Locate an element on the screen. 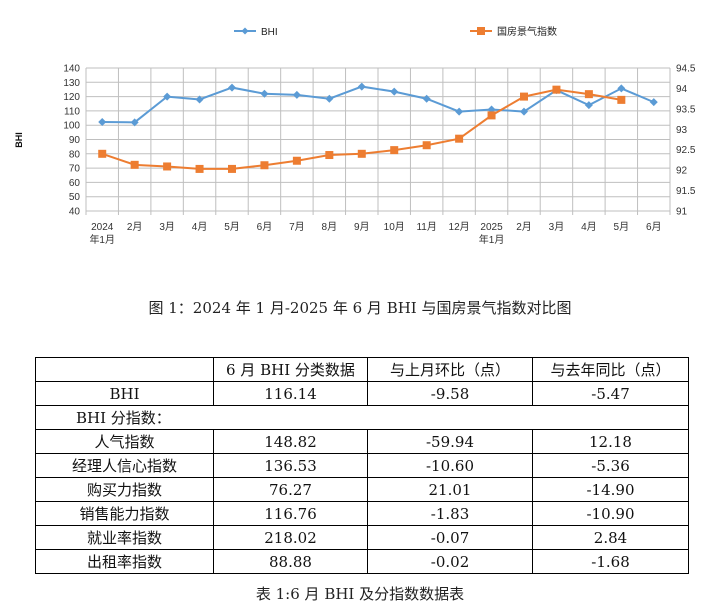  row-label: 销售能力指数 is located at coordinates (124, 513).